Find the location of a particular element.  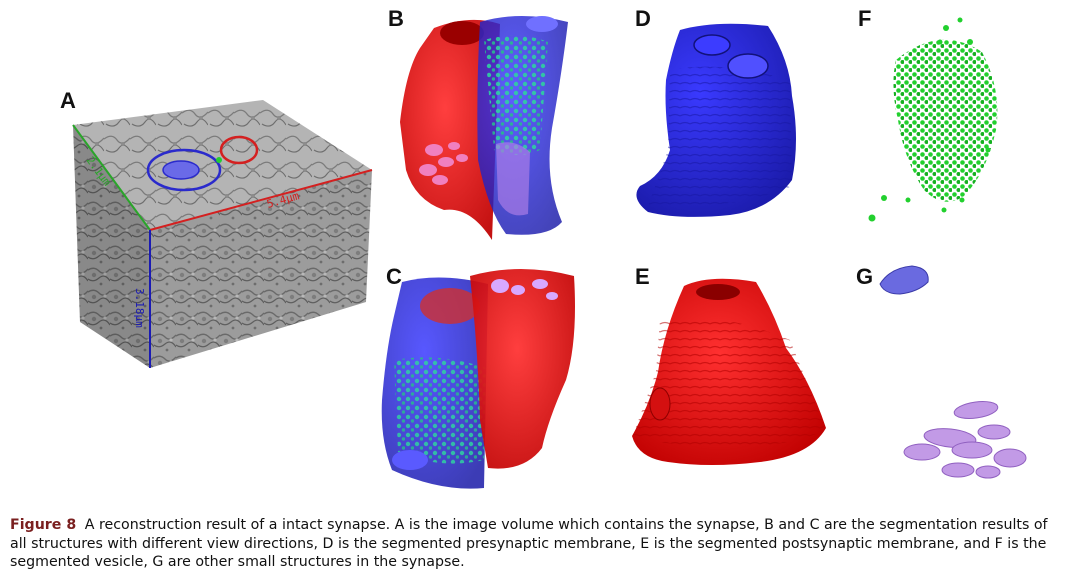

vesicle-marker is located at coordinates (219, 160).